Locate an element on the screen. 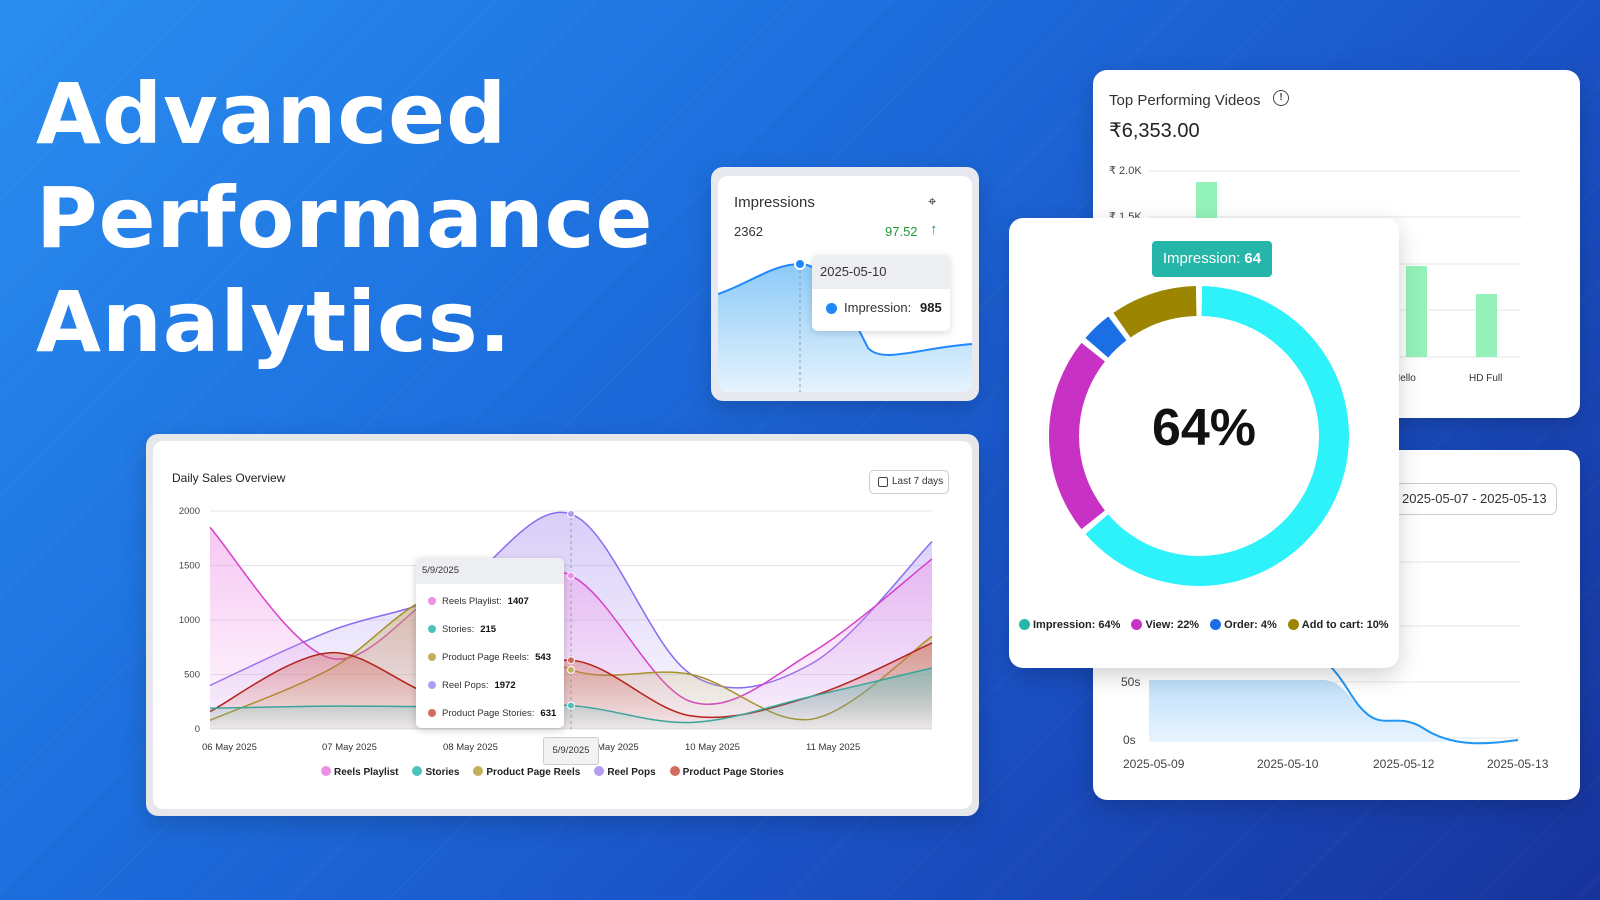  legend-item: Reels Playlist is located at coordinates (359, 772).